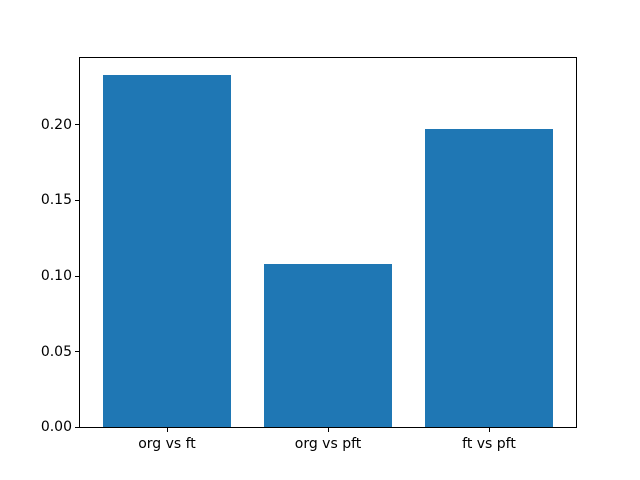 This screenshot has height=480, width=640. What do you see at coordinates (56, 427) in the screenshot?
I see `y-tick-label: 0.00` at bounding box center [56, 427].